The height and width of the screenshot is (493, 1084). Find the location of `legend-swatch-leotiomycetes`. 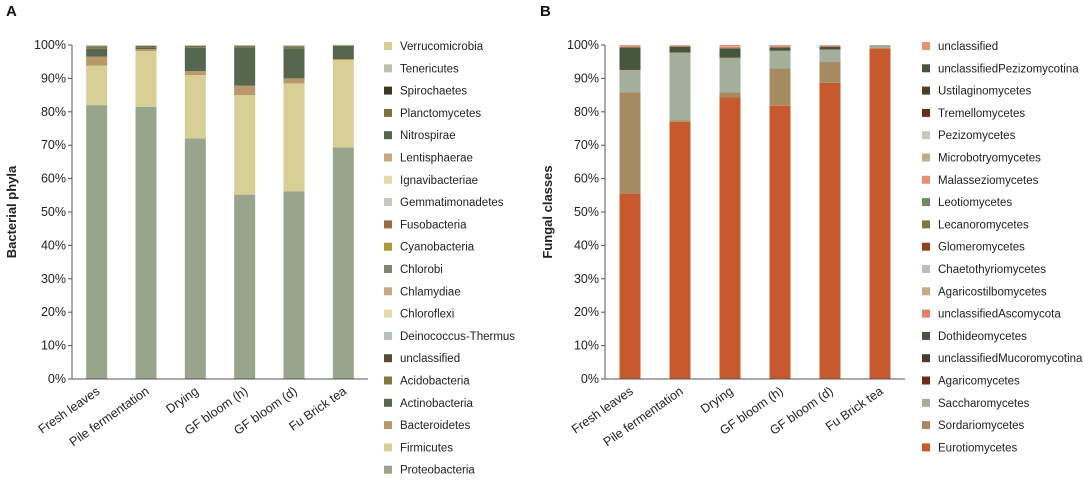

legend-swatch-leotiomycetes is located at coordinates (926, 202).